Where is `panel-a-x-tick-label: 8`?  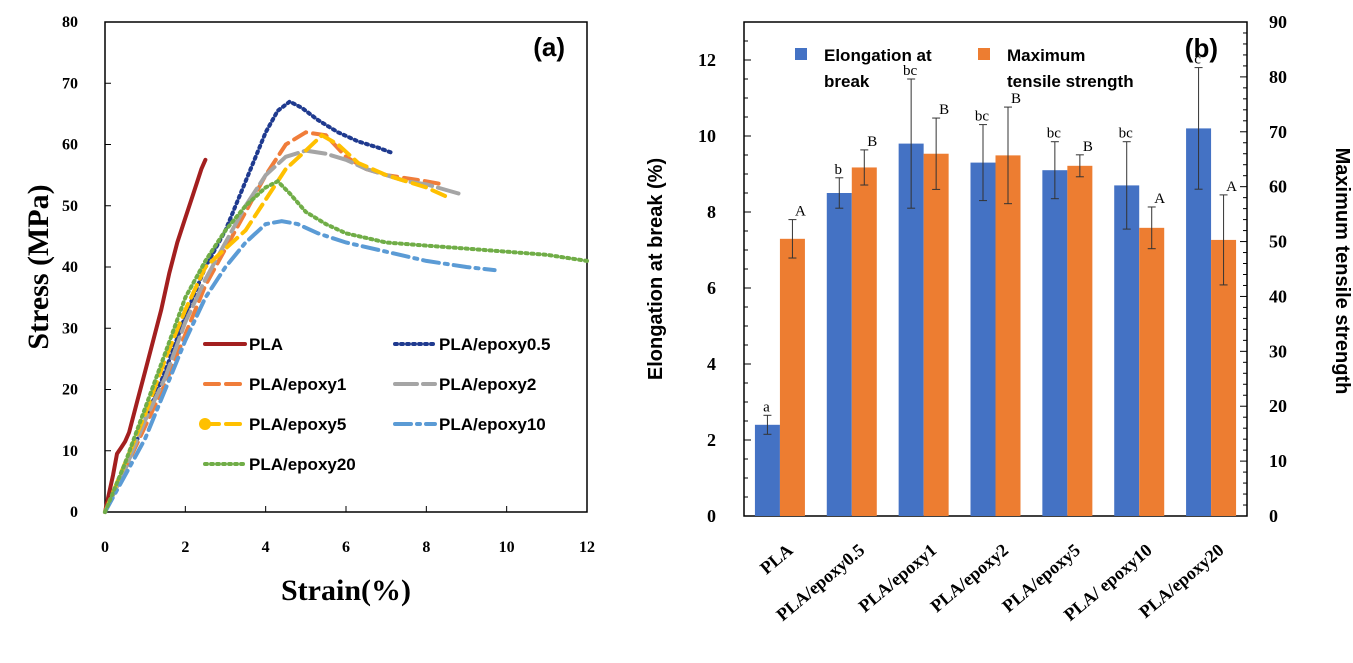 panel-a-x-tick-label: 8 is located at coordinates (426, 547).